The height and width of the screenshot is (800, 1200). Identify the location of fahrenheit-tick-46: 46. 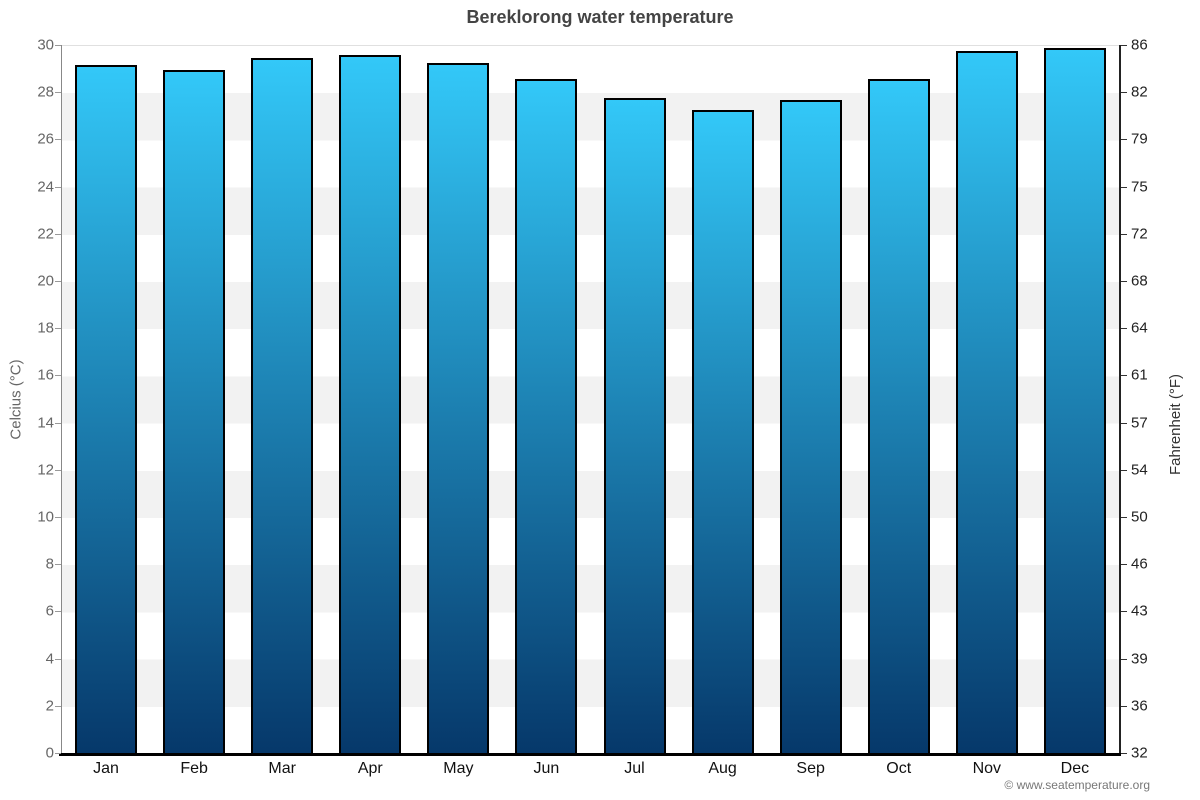
(1139, 564).